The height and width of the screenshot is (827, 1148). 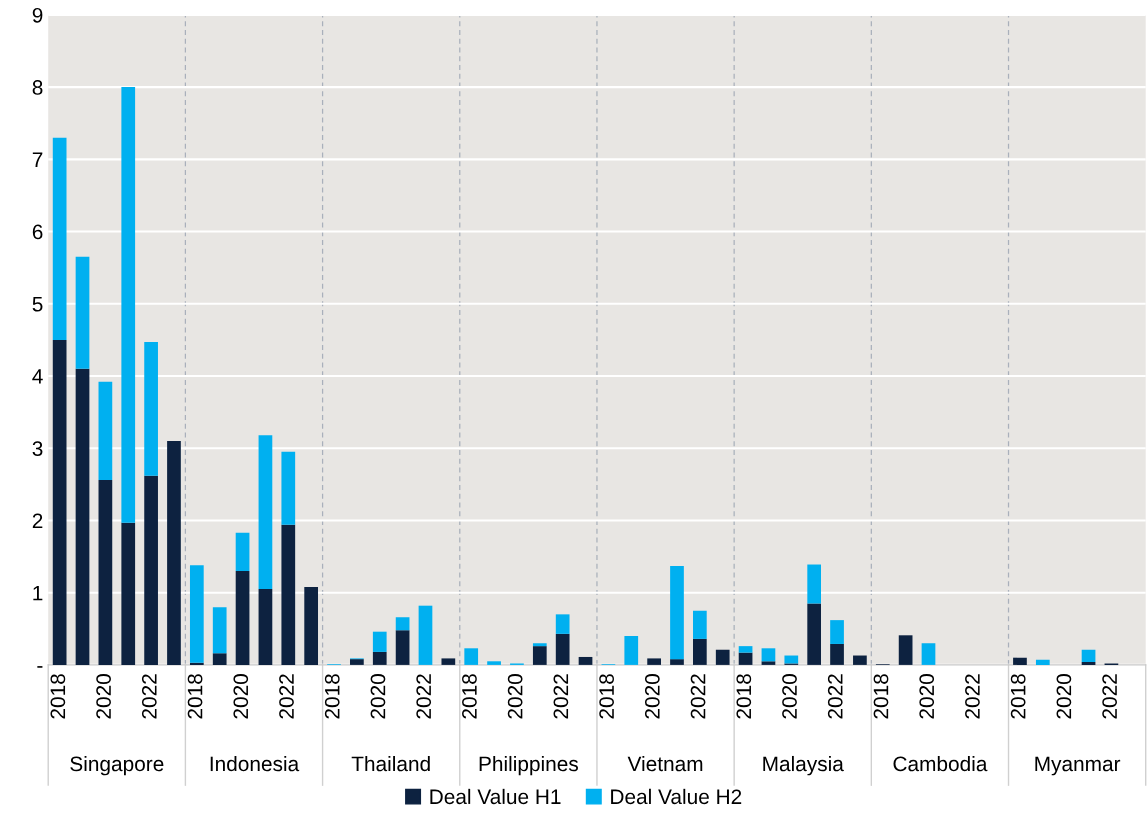 What do you see at coordinates (37, 159) in the screenshot?
I see `y-tick-label: 7` at bounding box center [37, 159].